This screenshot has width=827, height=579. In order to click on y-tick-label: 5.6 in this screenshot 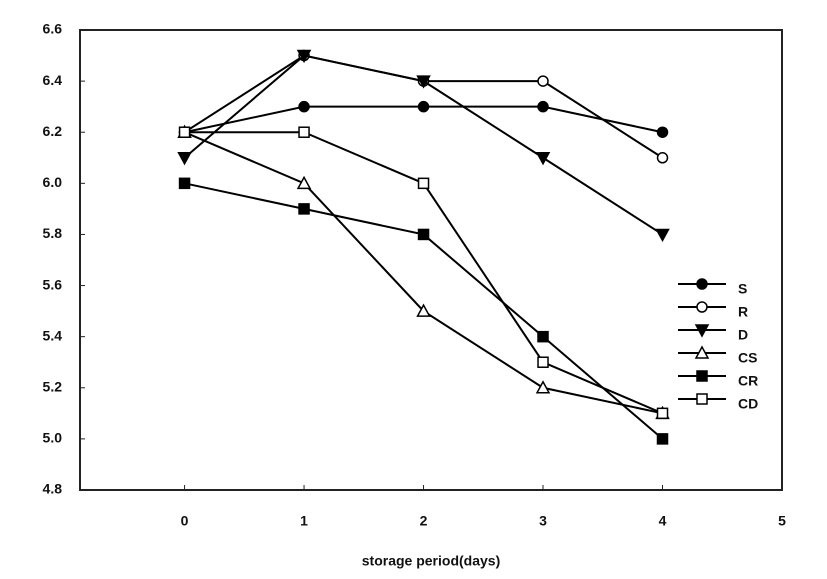, I will do `click(53, 284)`.